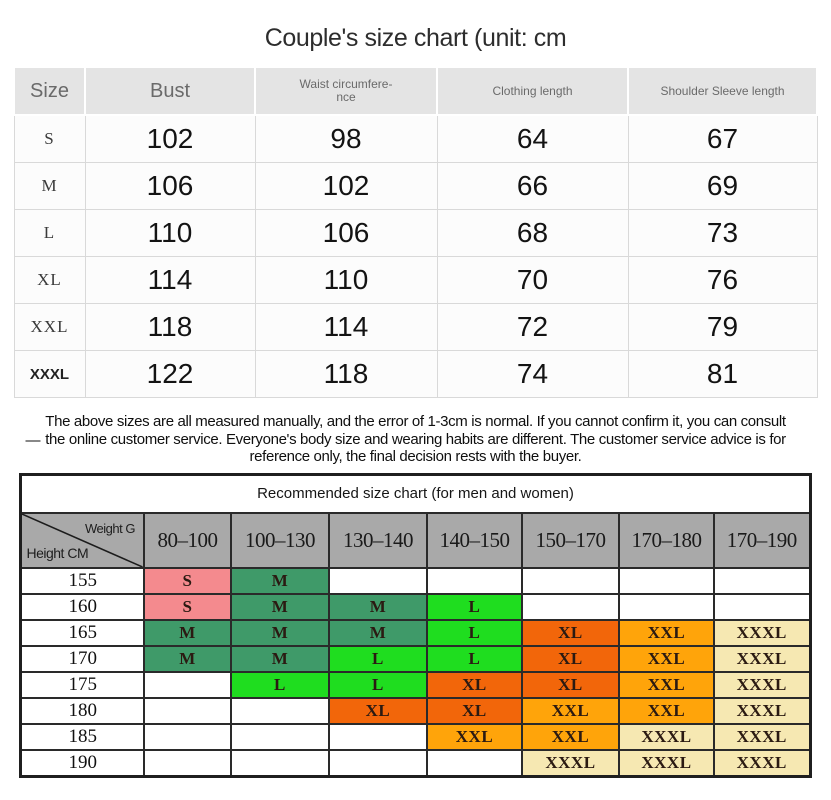 The width and height of the screenshot is (831, 800). I want to click on weight-range-header: 80–100, so click(187, 540).